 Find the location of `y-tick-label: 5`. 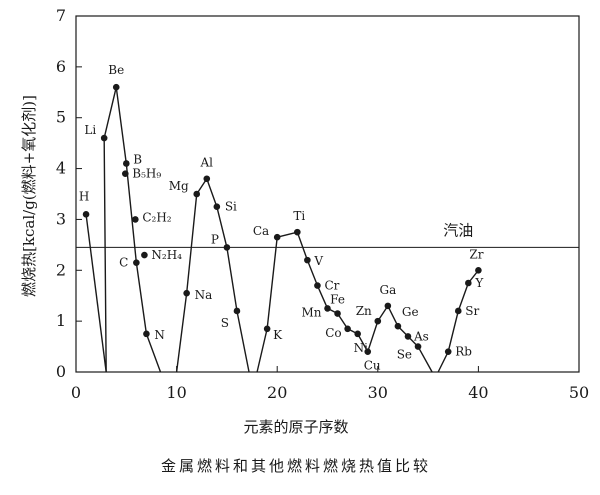

y-tick-label: 5 is located at coordinates (61, 117).